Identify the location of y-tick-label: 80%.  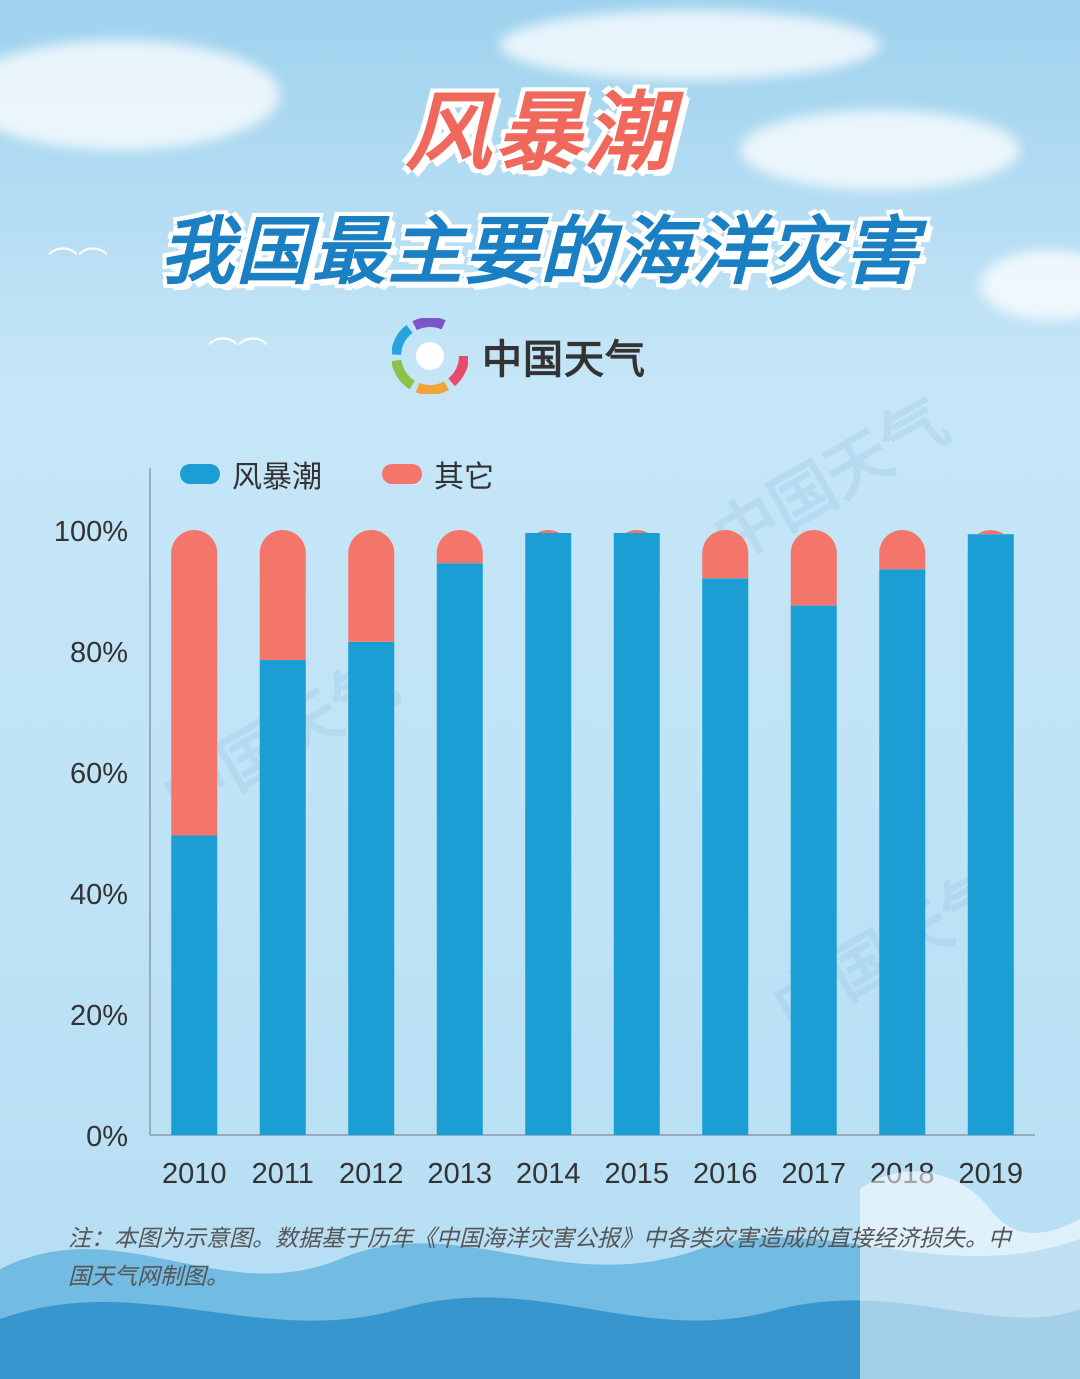
(99, 653).